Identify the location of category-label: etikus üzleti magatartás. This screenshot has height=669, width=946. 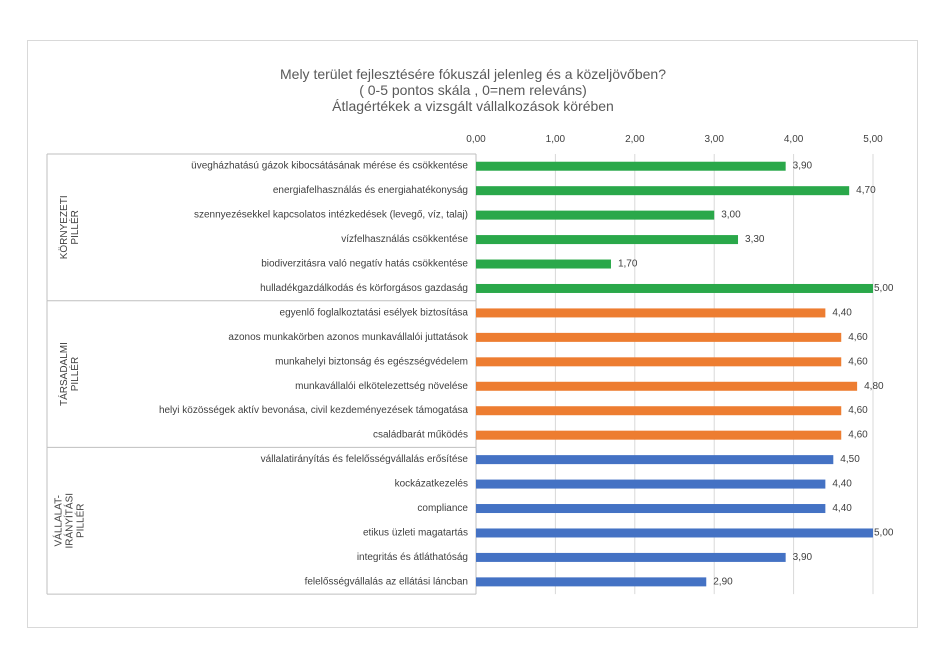
(415, 532).